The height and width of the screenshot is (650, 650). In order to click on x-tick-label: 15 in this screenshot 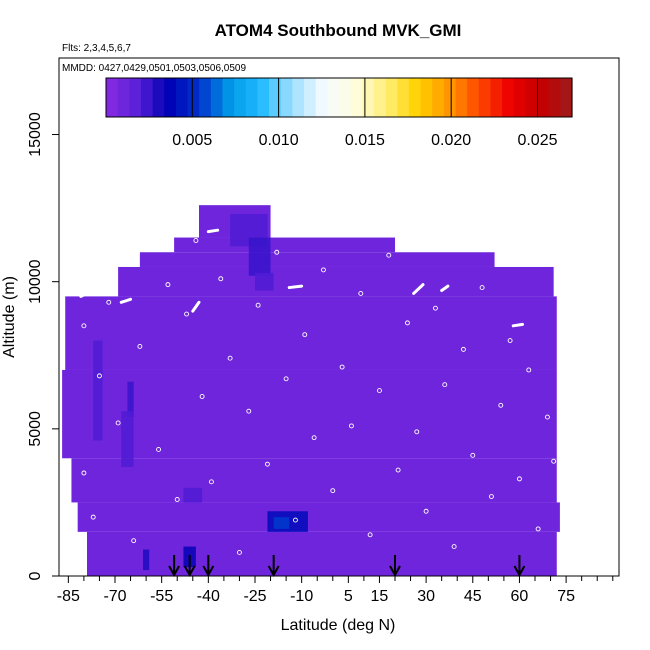, I will do `click(380, 596)`.